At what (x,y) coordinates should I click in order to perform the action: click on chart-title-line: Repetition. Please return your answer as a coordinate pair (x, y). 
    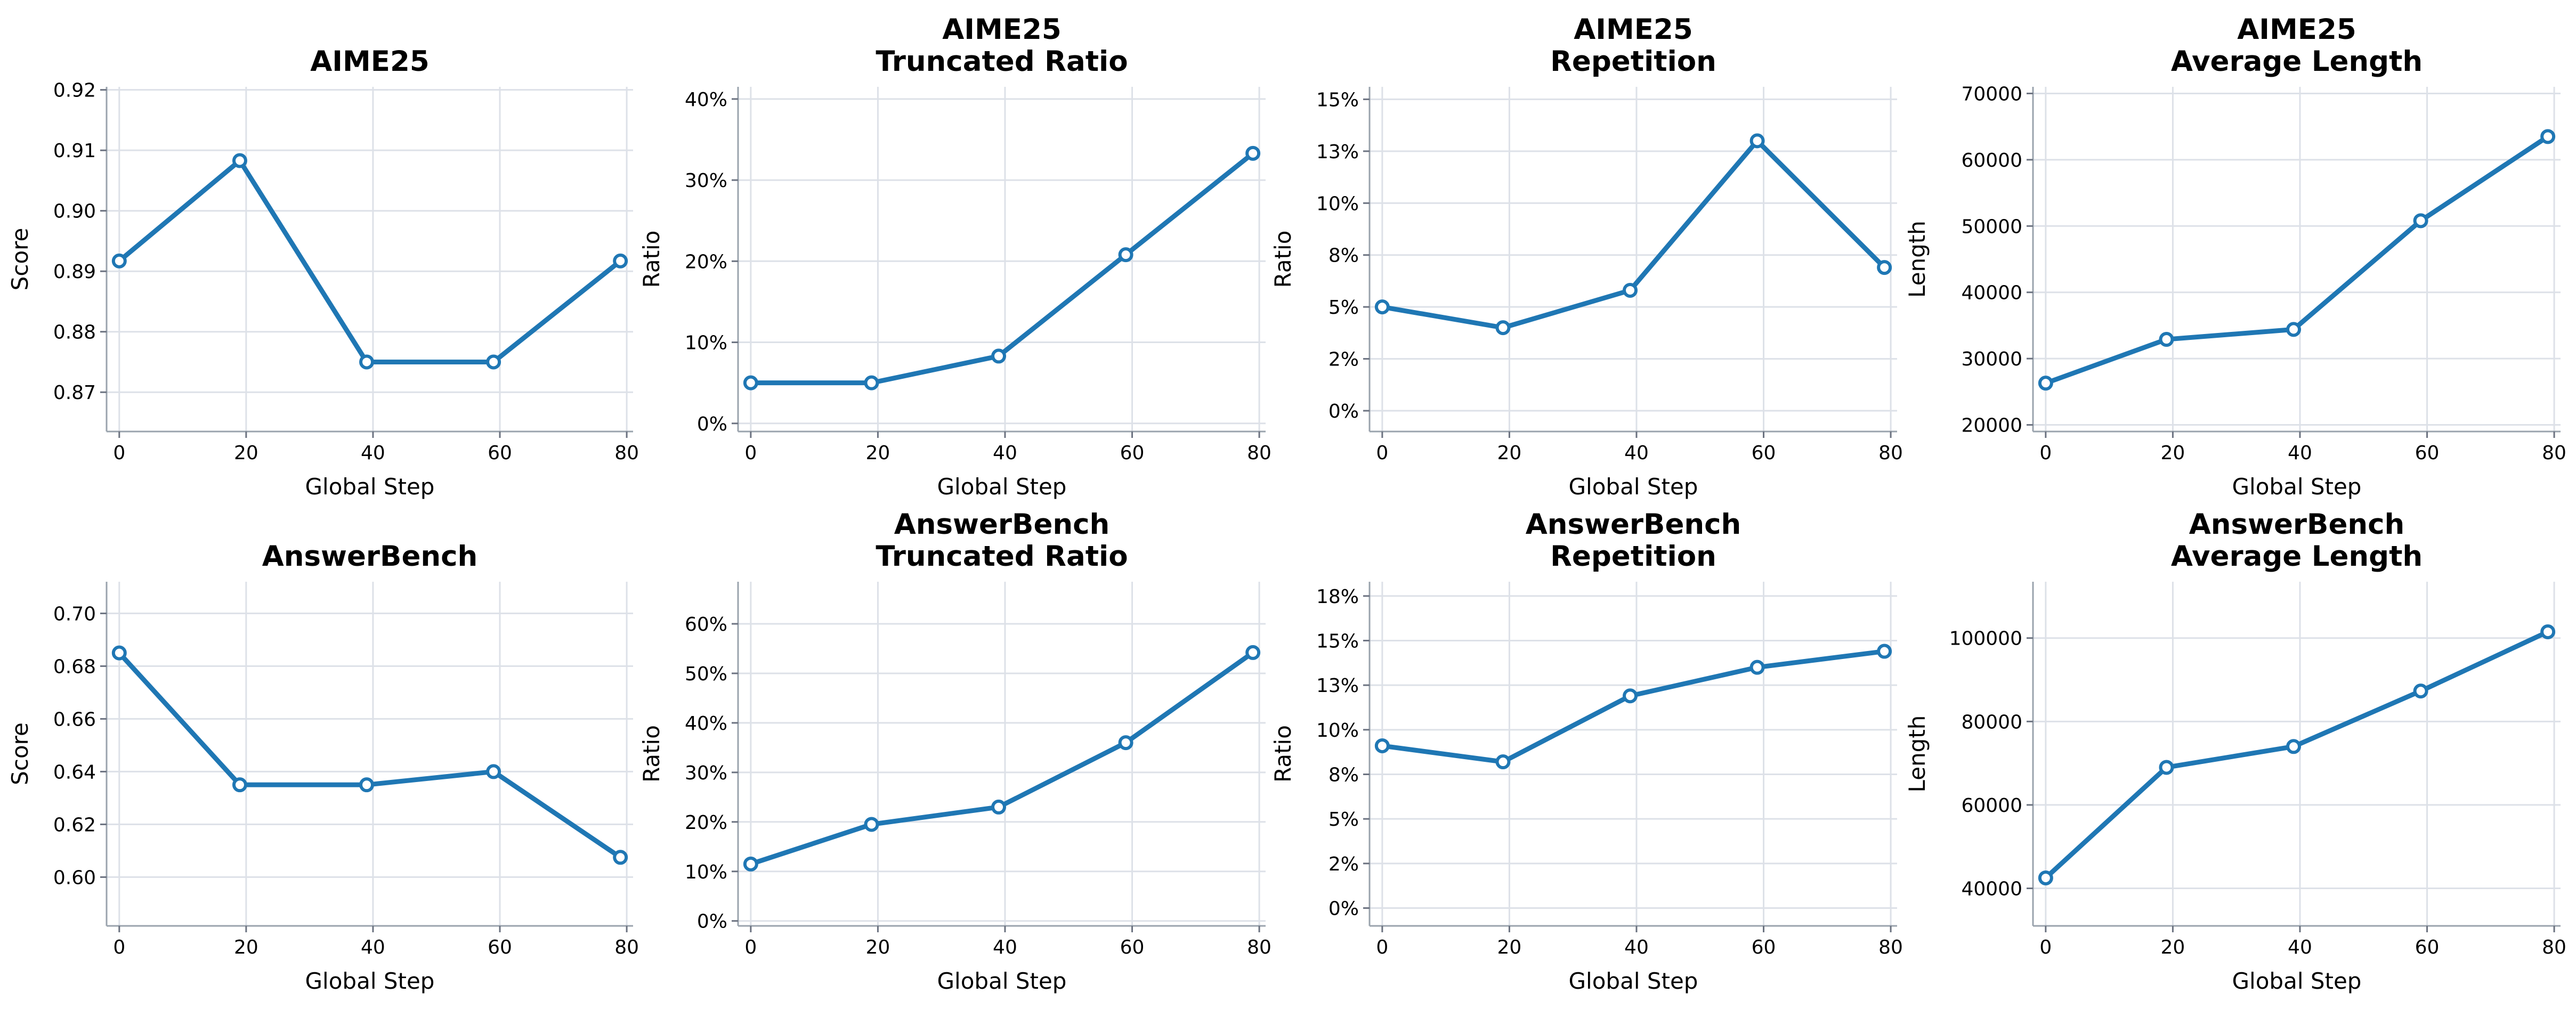
    Looking at the image, I should click on (1633, 556).